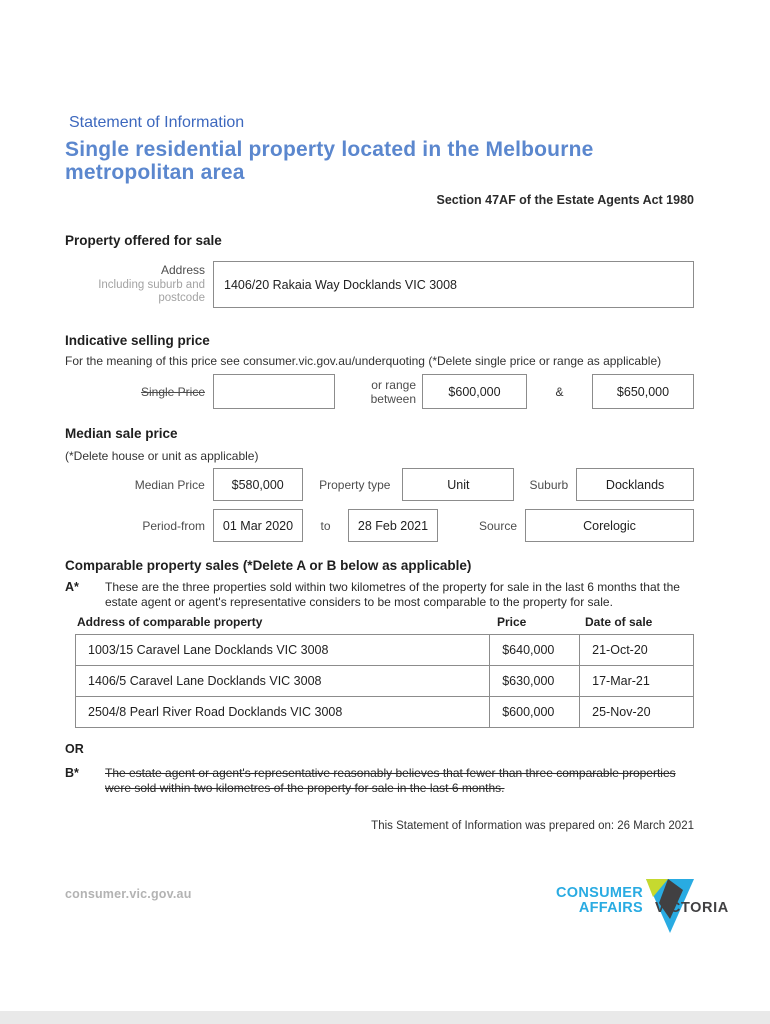 This screenshot has height=1024, width=770. I want to click on consumer-affairs-victoria-logo: CONSUMER AFFAIRS VICTORIA, so click(642, 906).